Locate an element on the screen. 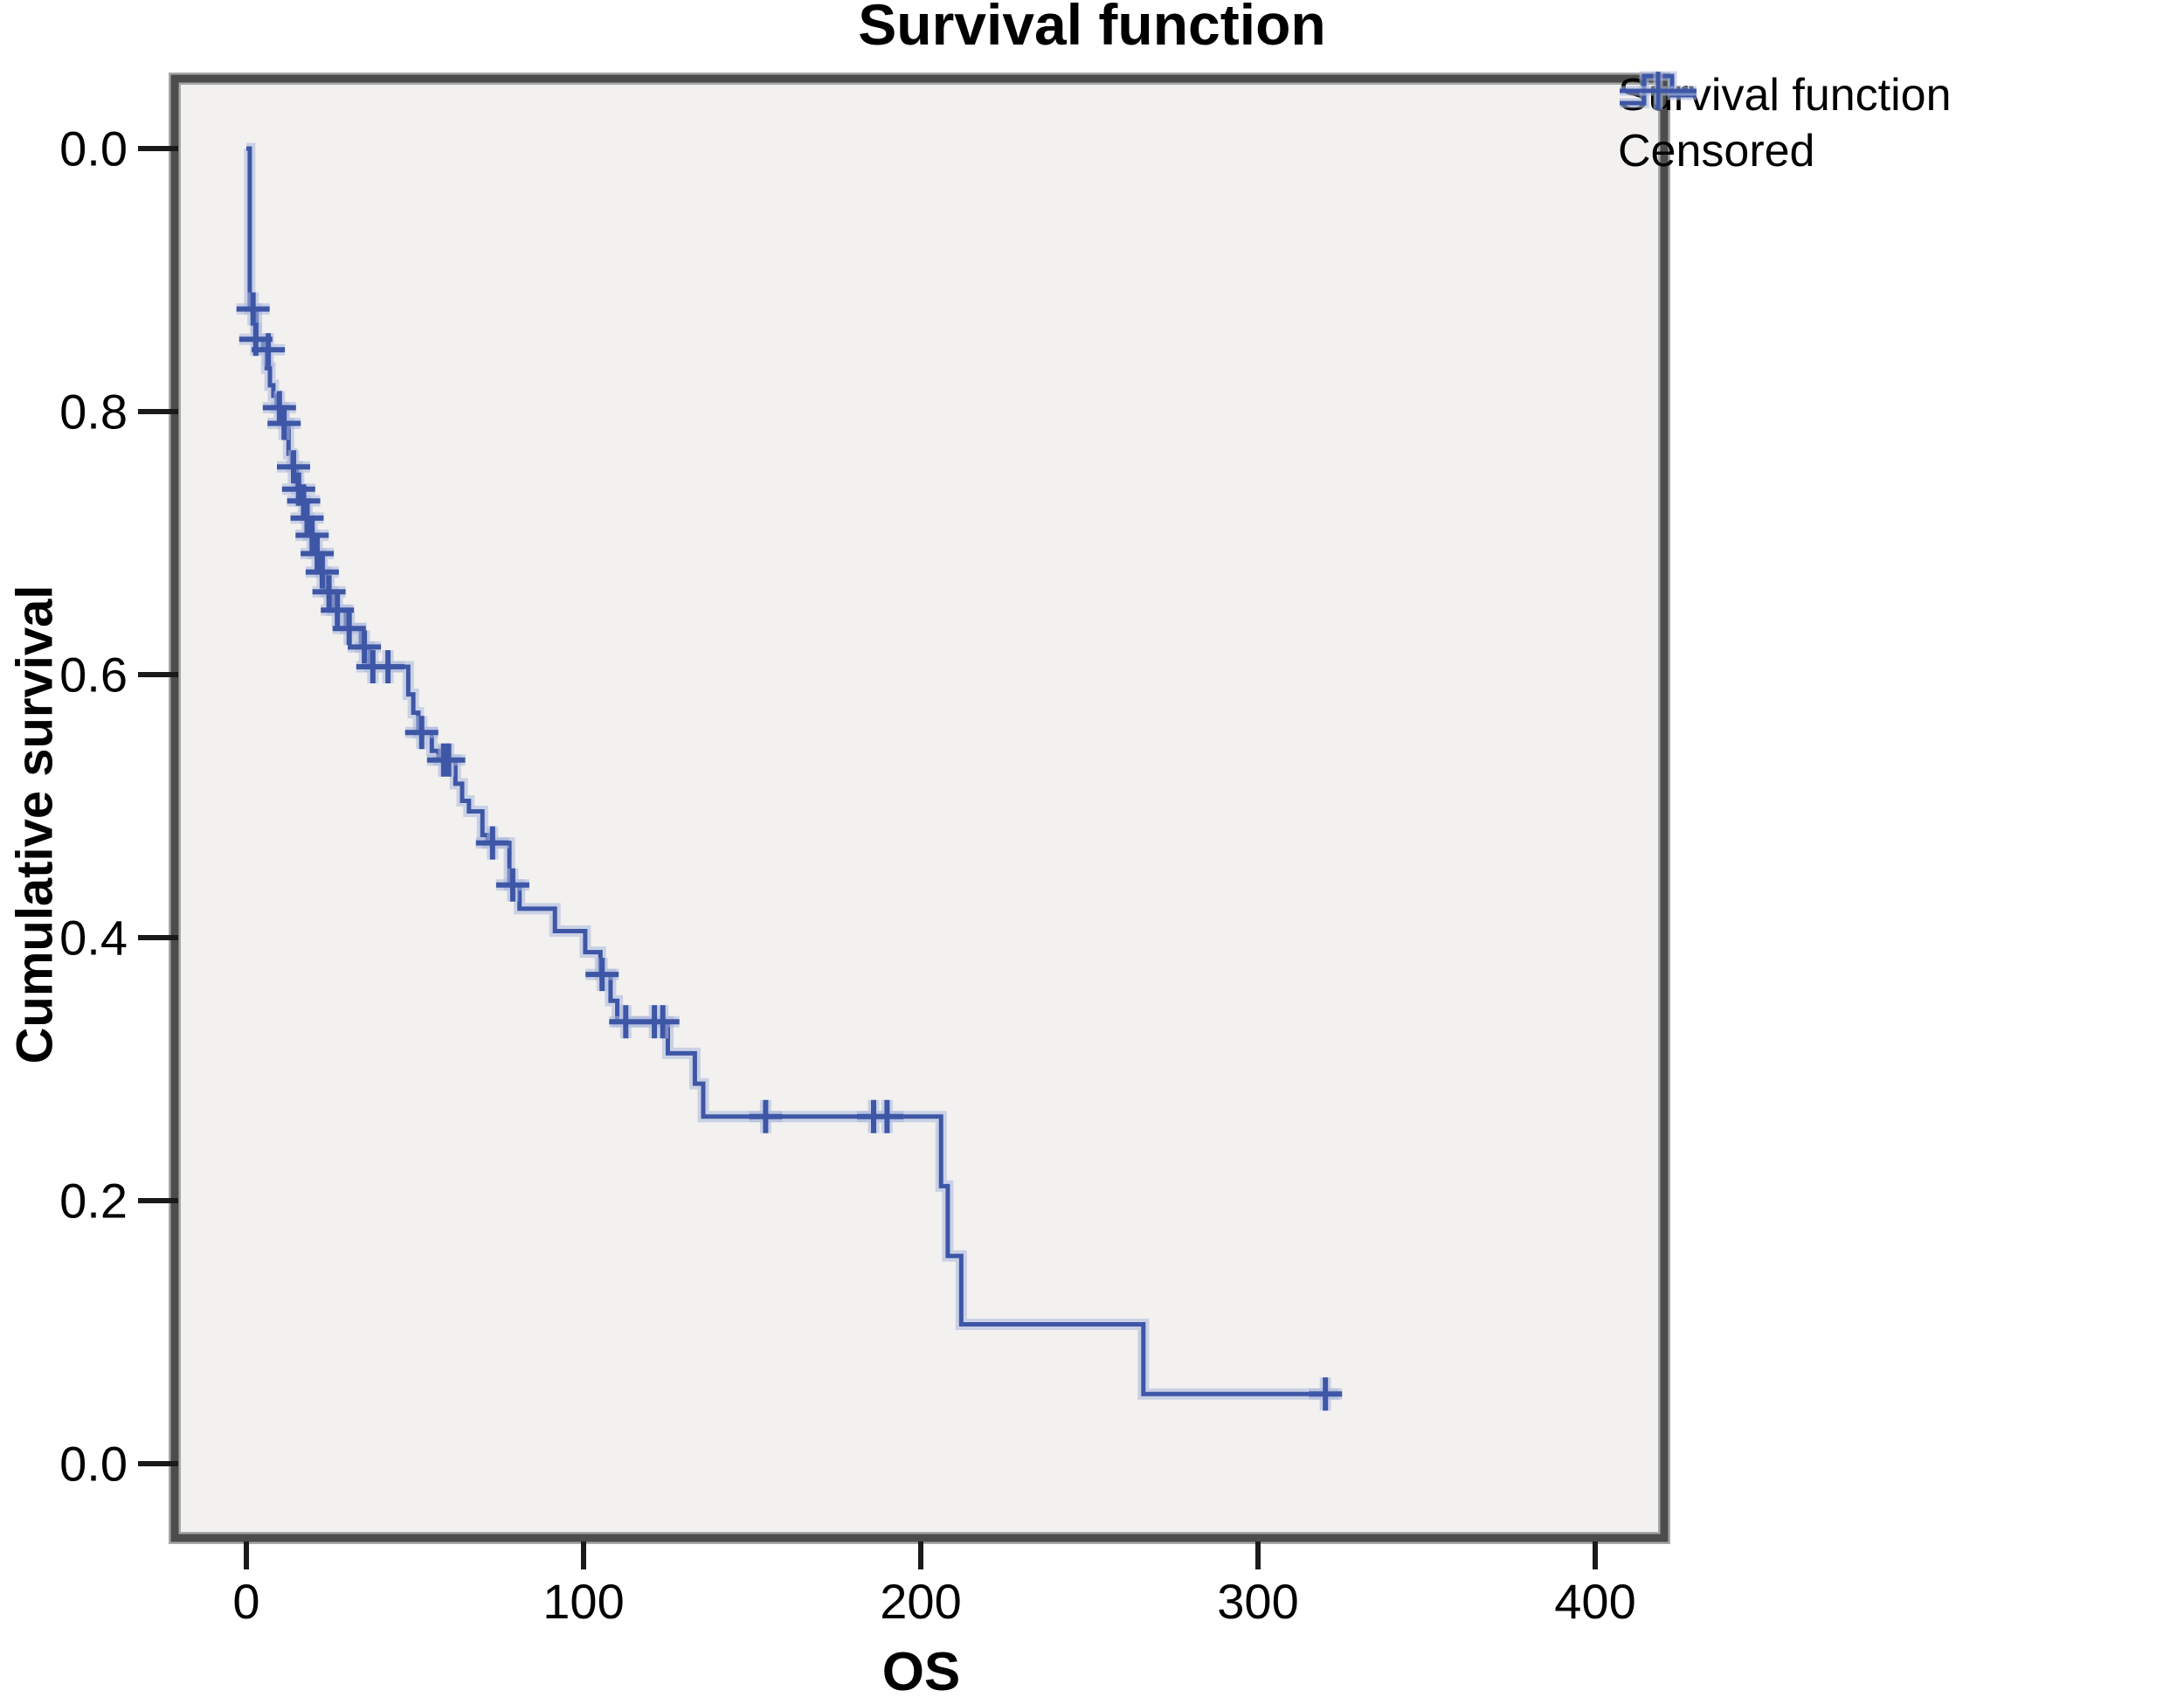 The width and height of the screenshot is (2184, 1704). y-axis-ticks: 0.0 0.8 0.6 0.4 0.2 0.0 is located at coordinates (118, 806).